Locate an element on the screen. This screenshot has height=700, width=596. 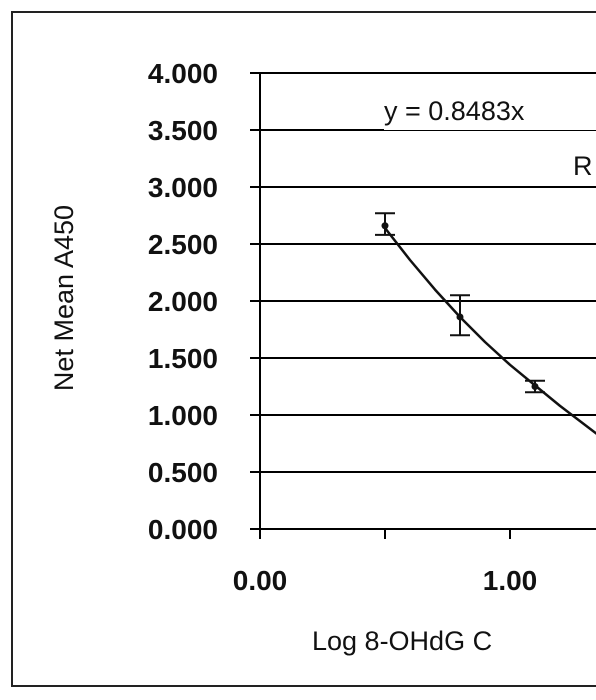
y-tick-label: 3.500 is located at coordinates (183, 130).